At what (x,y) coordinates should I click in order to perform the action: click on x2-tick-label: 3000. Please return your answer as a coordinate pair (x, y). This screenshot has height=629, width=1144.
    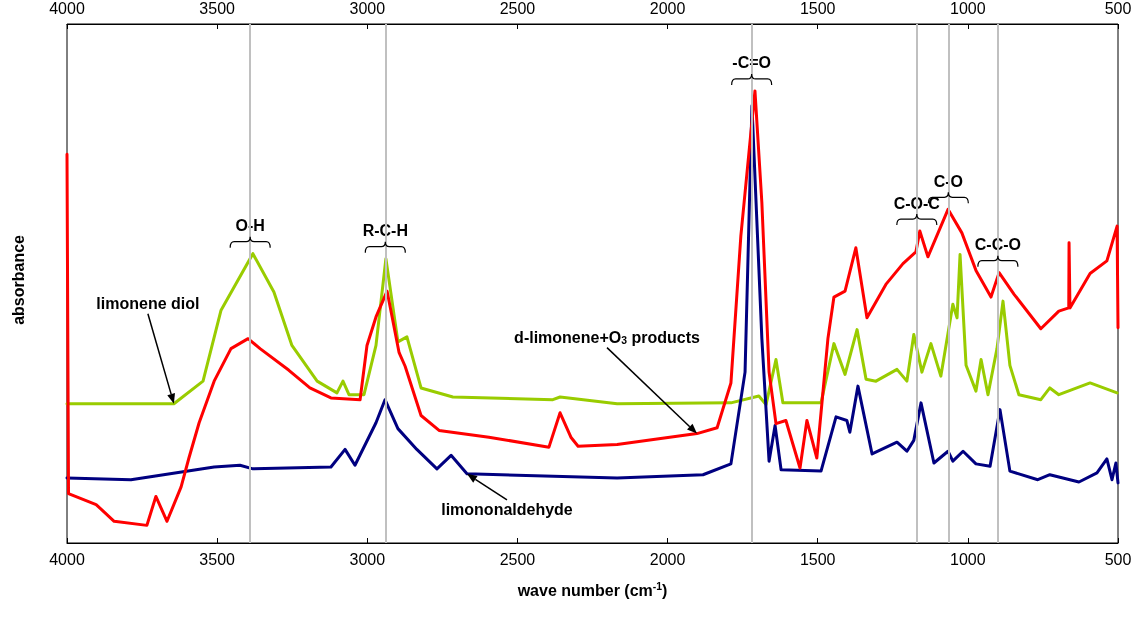
    Looking at the image, I should click on (367, 8).